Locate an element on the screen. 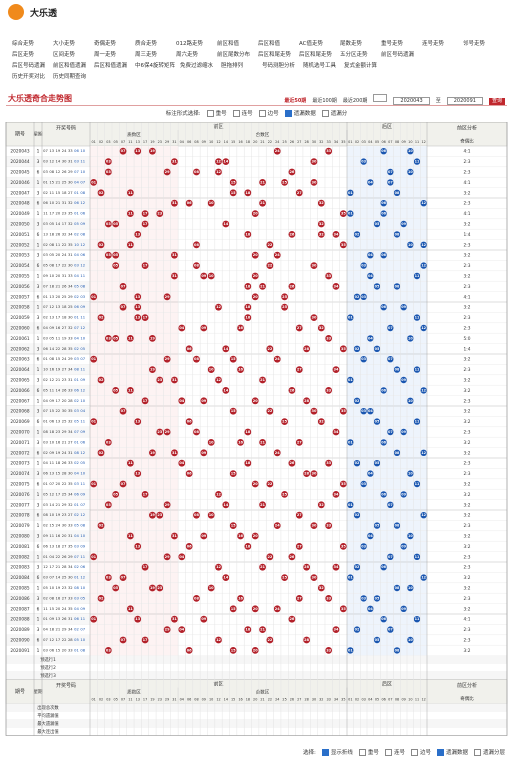  nav-link: 连号走势 is located at coordinates (433, 44).